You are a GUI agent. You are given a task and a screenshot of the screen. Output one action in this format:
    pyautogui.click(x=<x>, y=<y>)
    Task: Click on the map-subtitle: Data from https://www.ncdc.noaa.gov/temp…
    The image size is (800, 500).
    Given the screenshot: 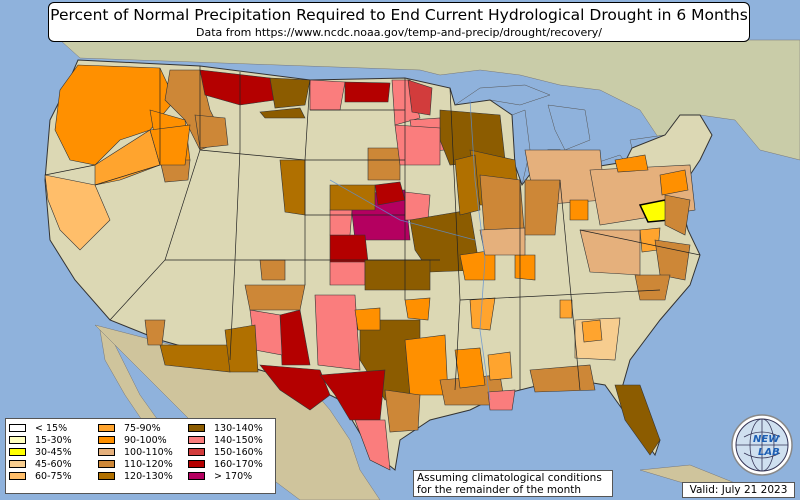 What is the action you would take?
    pyautogui.click(x=399, y=32)
    